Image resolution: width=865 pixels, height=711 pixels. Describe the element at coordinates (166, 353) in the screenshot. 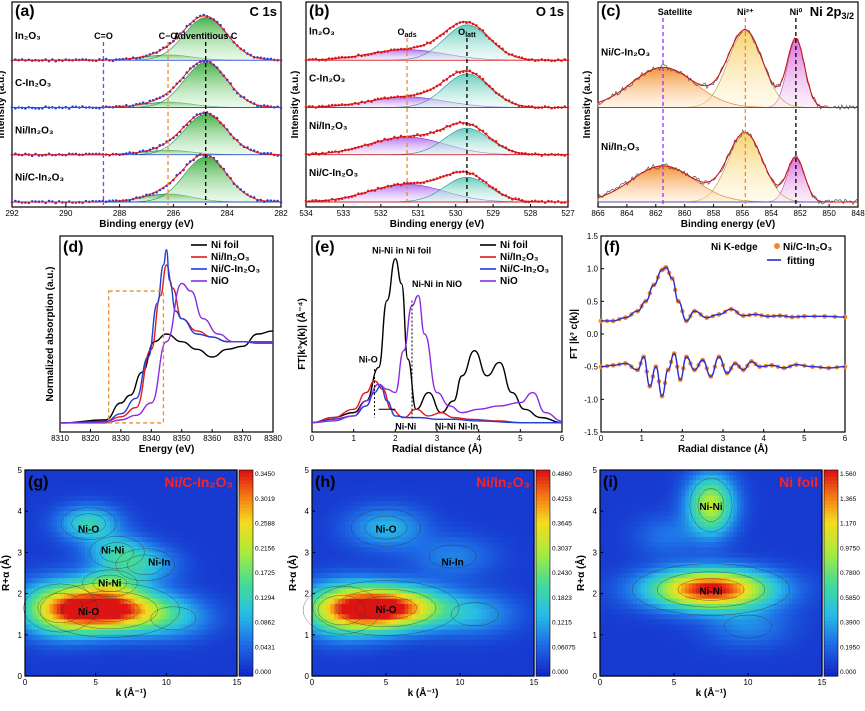

I see `series-nio` at that location.